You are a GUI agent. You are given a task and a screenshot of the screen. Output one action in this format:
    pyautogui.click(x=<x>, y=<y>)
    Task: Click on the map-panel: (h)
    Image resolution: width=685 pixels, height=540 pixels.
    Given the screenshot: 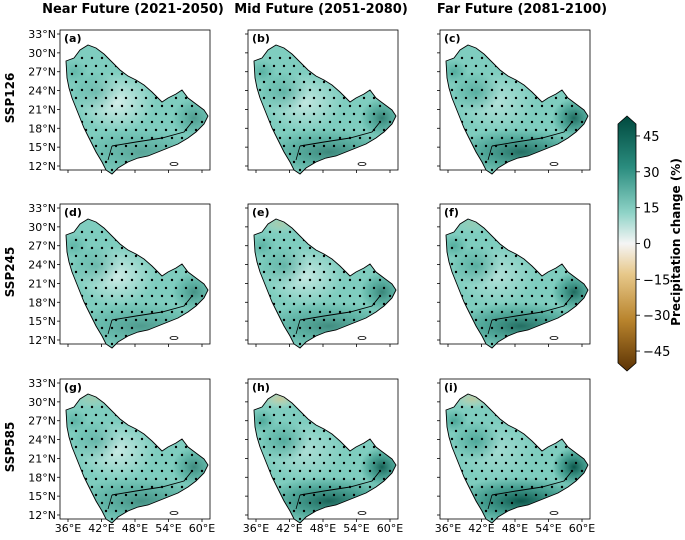 What is the action you would take?
    pyautogui.click(x=322, y=451)
    